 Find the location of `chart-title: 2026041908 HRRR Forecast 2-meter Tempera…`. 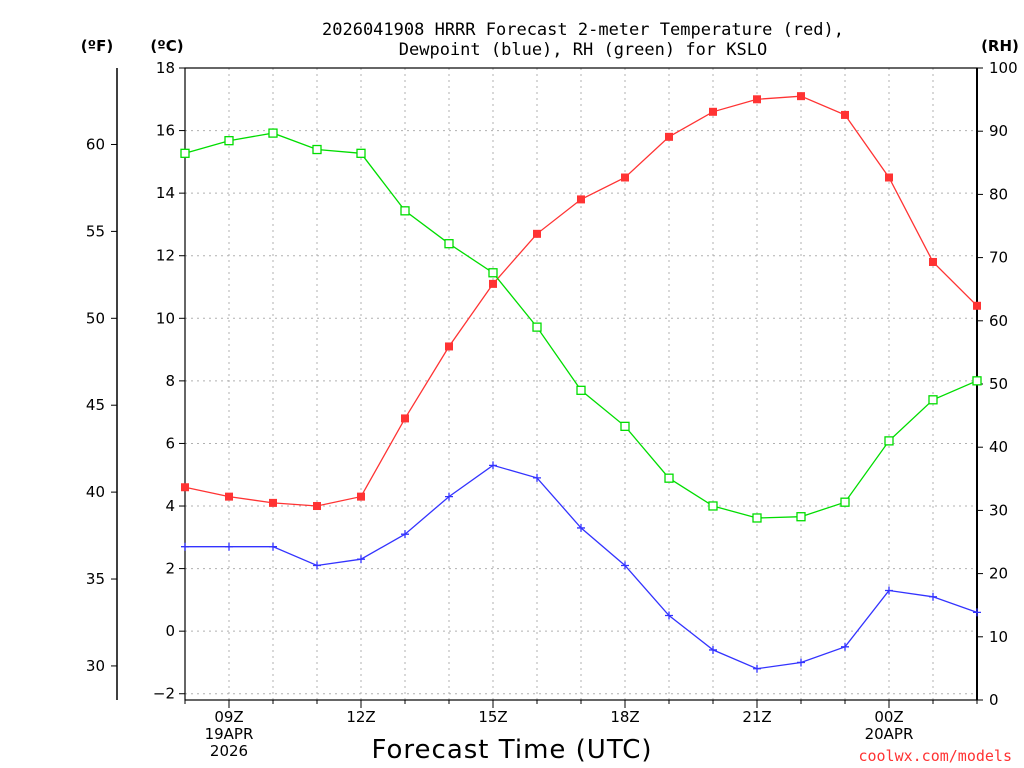

chart-title: 2026041908 HRRR Forecast 2-meter Tempera… is located at coordinates (583, 40).